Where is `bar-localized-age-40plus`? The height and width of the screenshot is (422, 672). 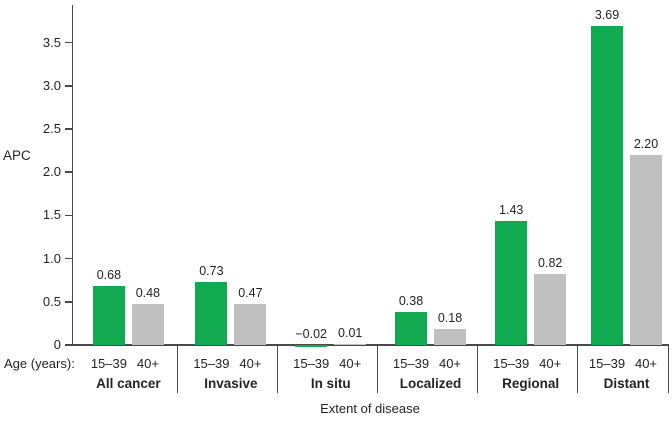 bar-localized-age-40plus is located at coordinates (450, 337).